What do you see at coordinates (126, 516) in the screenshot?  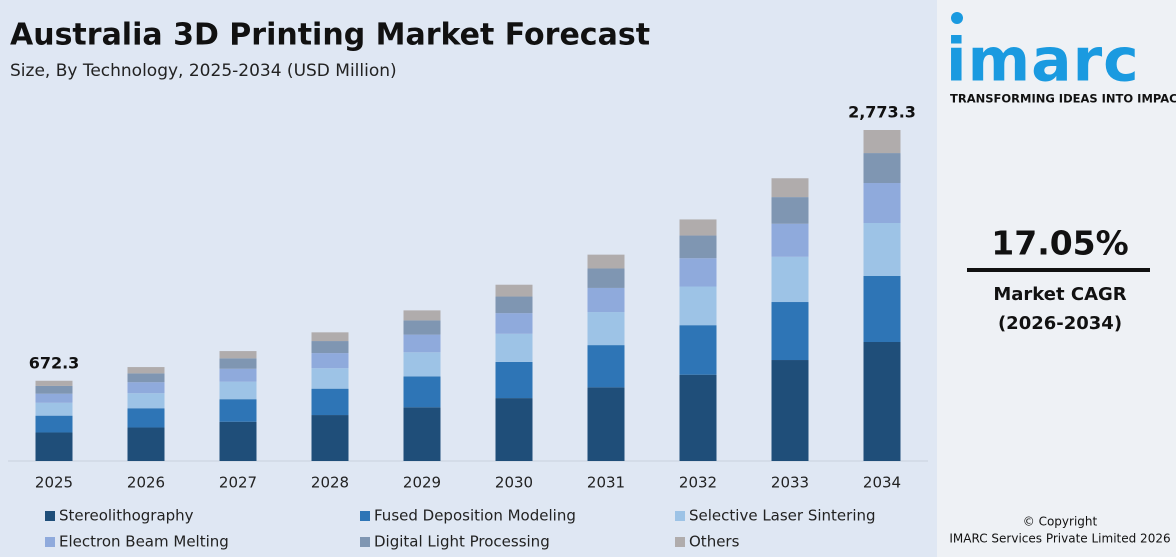 I see `legend-label: Stereolithography` at bounding box center [126, 516].